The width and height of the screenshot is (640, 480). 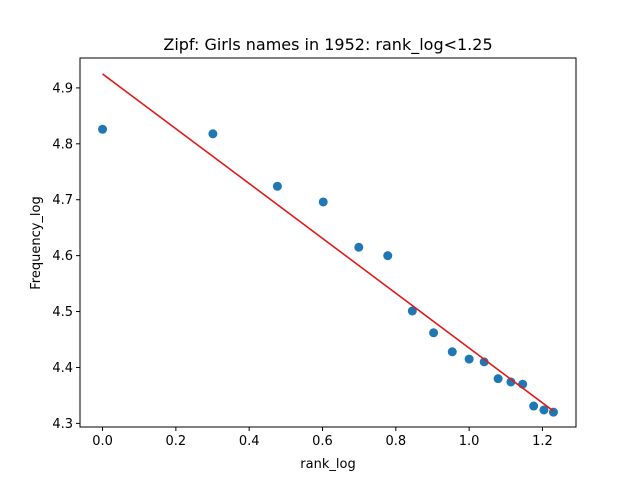 I want to click on x-tick-label: 0.4, so click(x=249, y=441).